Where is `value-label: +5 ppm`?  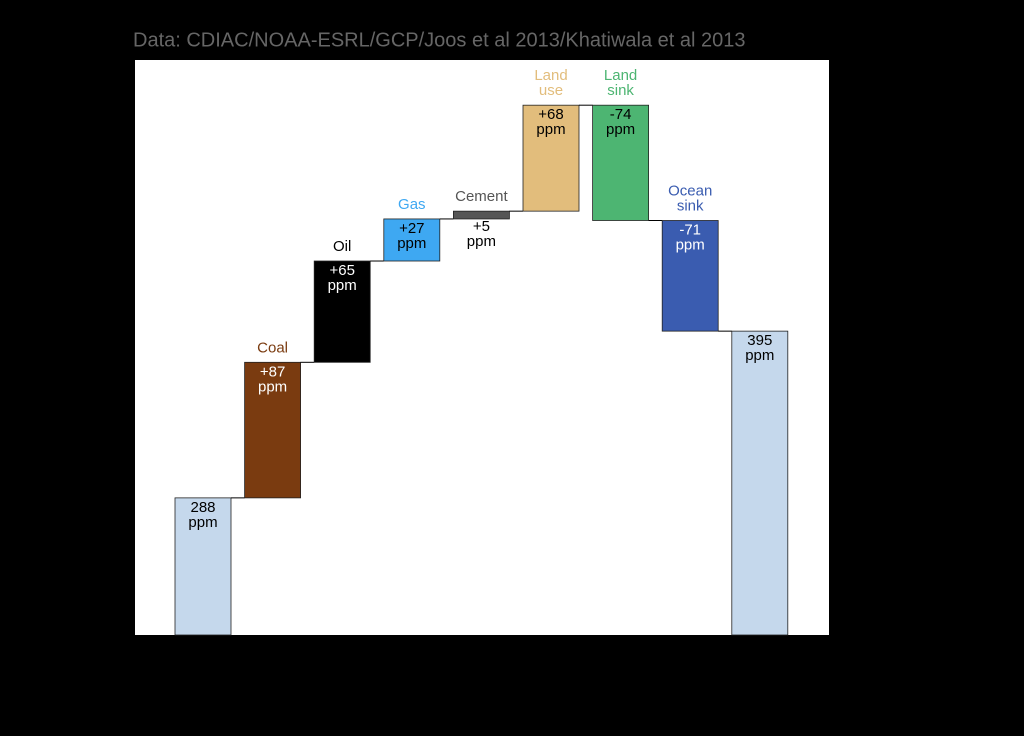
value-label: +5 ppm is located at coordinates (481, 234).